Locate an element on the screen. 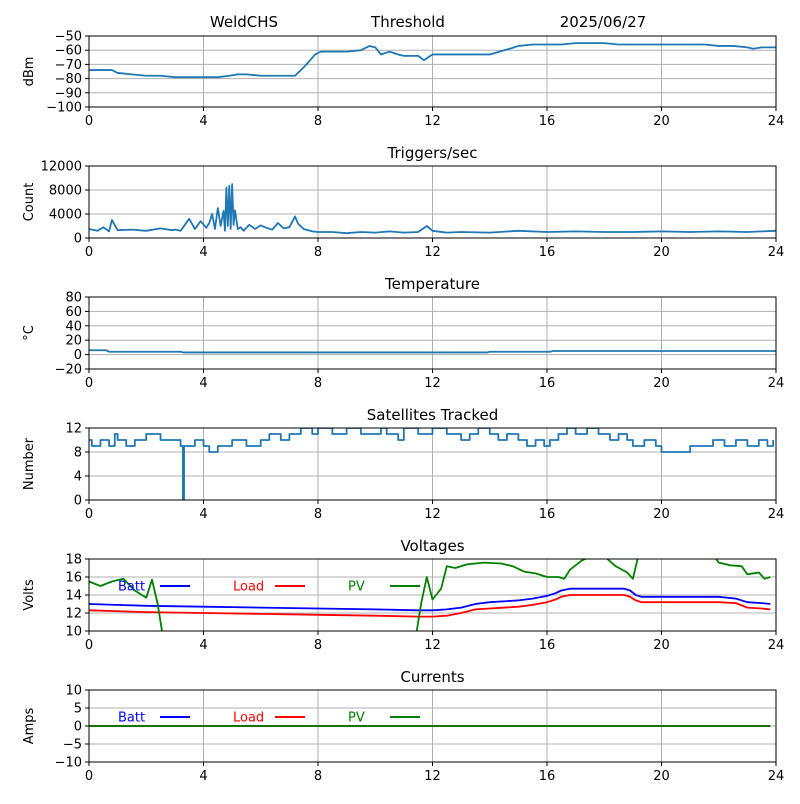 Image resolution: width=800 pixels, height=804 pixels. y-tick-label: 80 is located at coordinates (73, 298).